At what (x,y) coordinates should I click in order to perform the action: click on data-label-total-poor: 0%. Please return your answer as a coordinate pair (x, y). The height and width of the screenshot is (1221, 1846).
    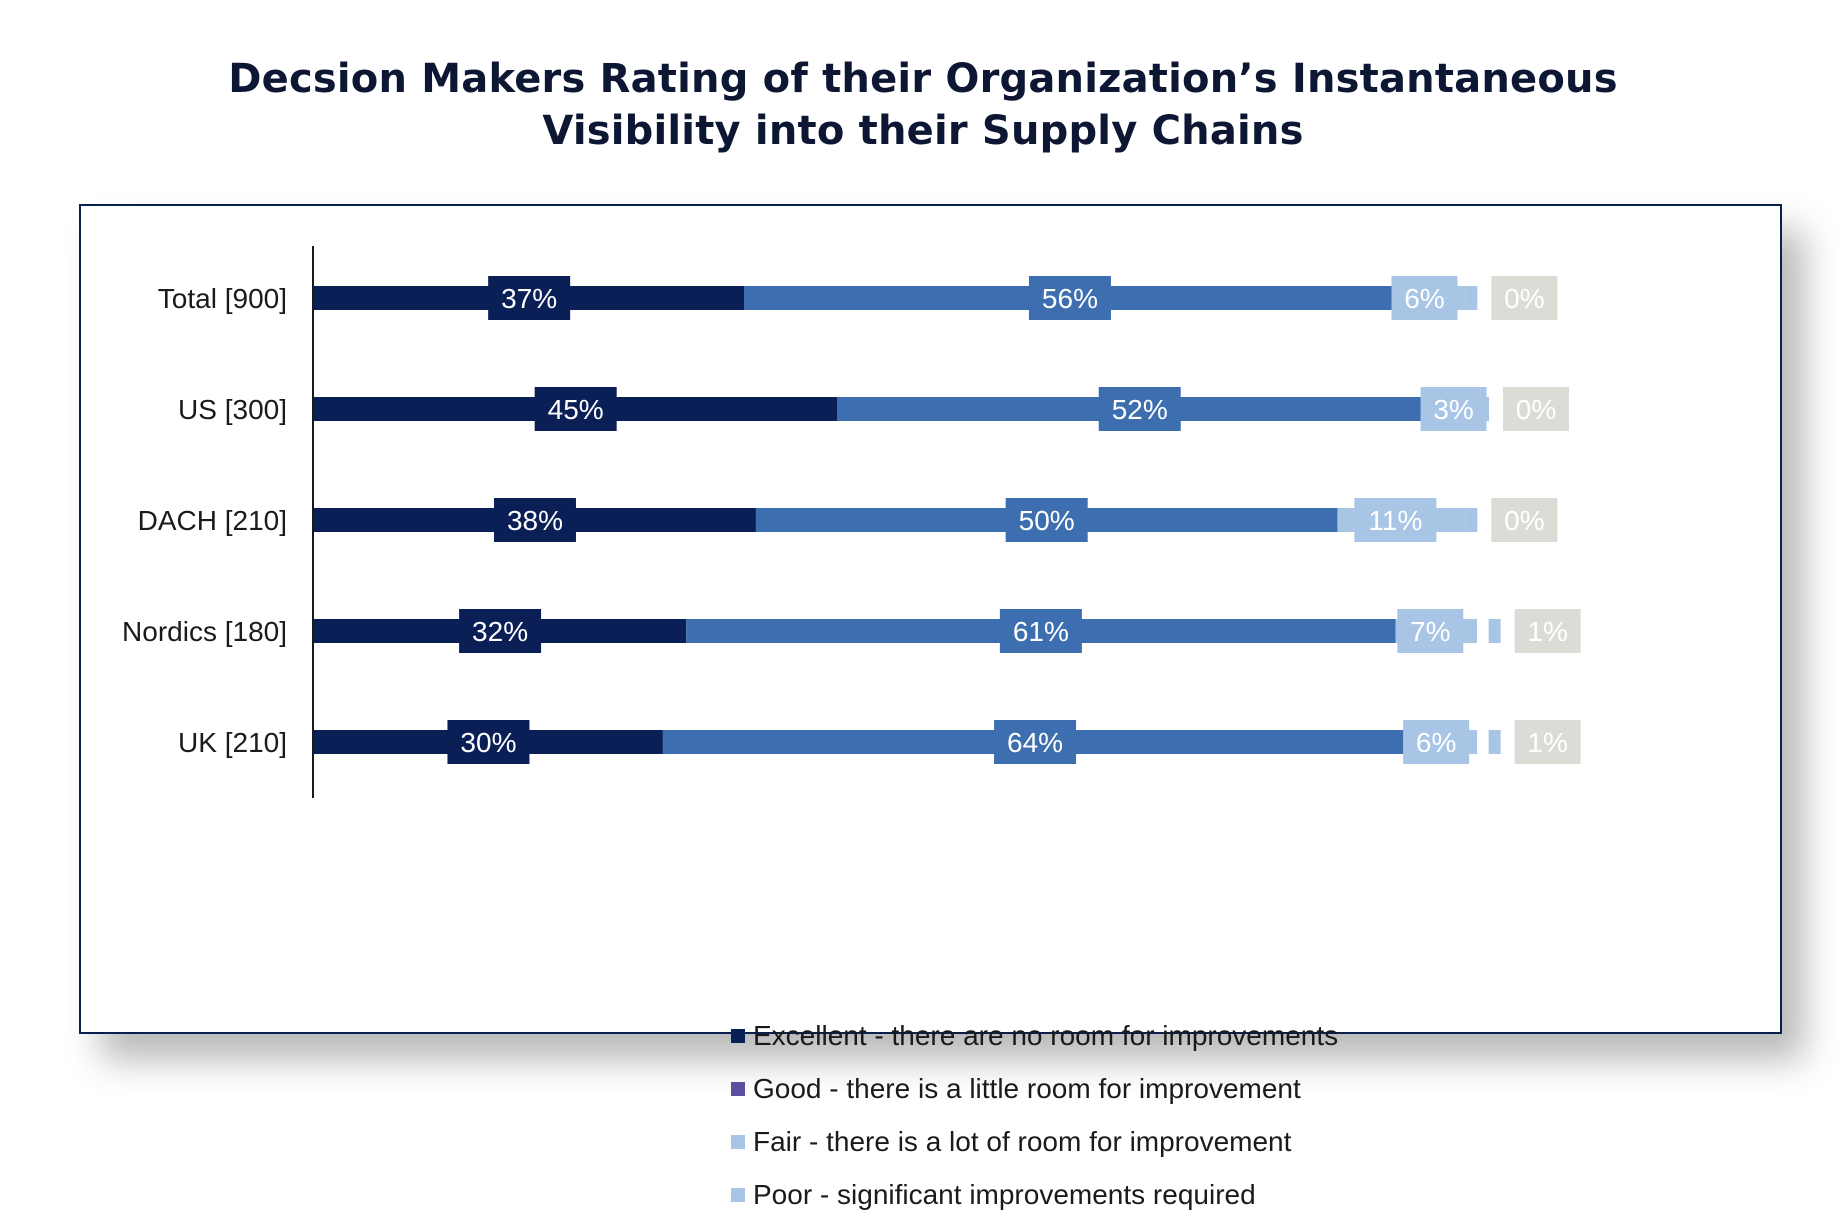
    Looking at the image, I should click on (1524, 298).